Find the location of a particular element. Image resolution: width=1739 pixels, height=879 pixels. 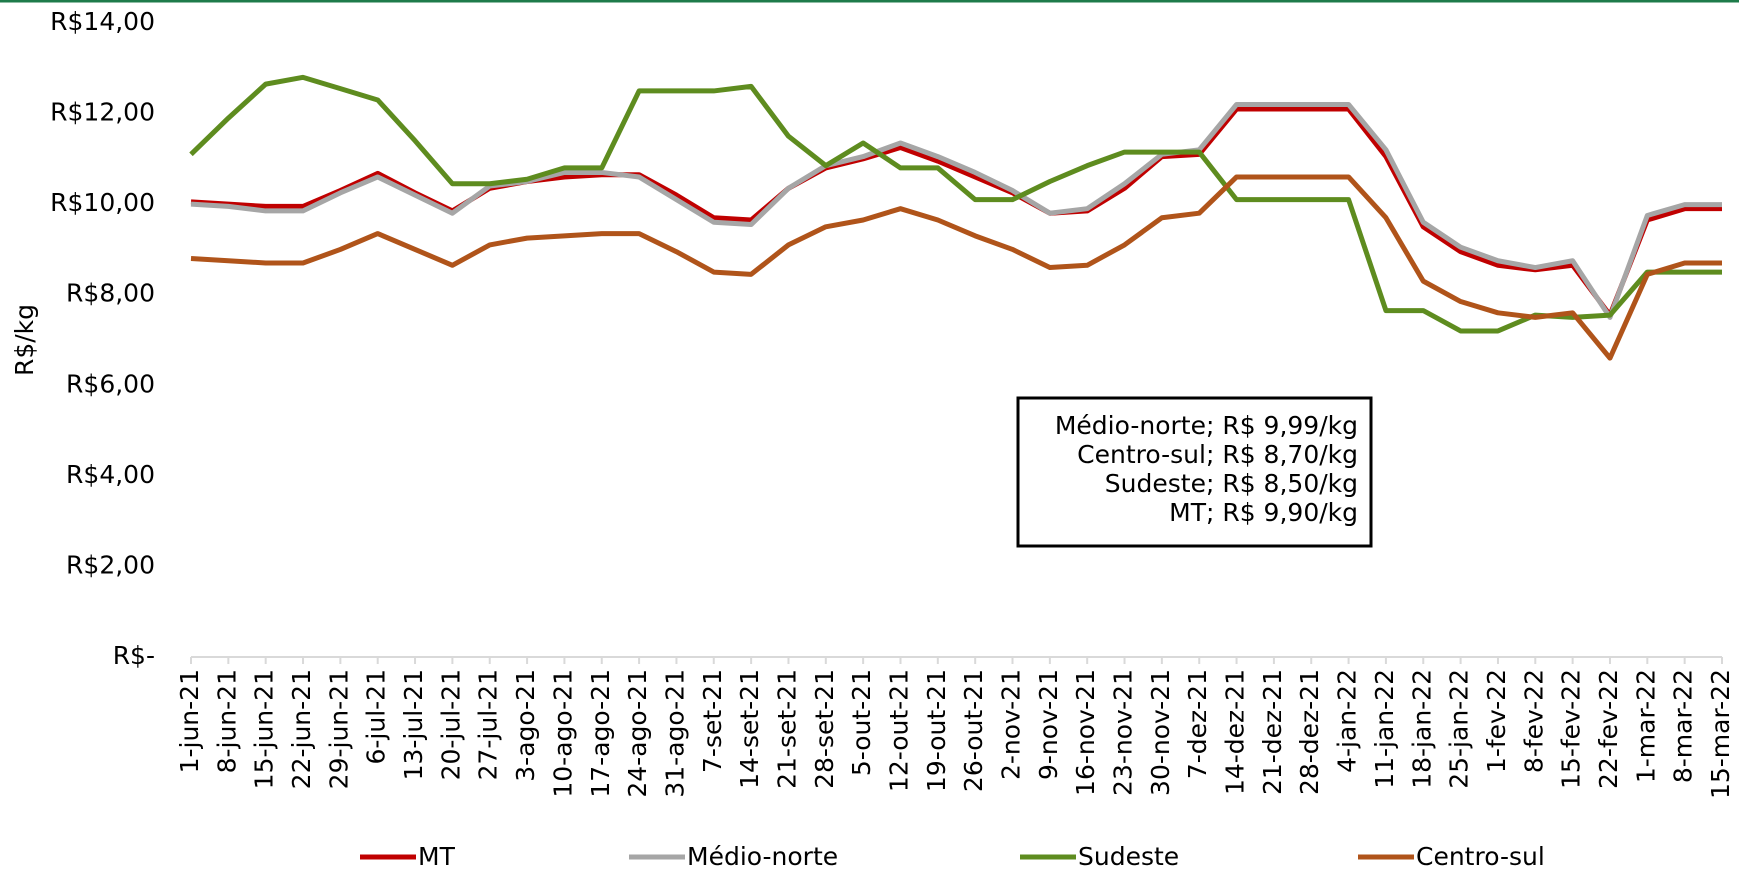

x-tick-label: 19-out-21 is located at coordinates (936, 730).